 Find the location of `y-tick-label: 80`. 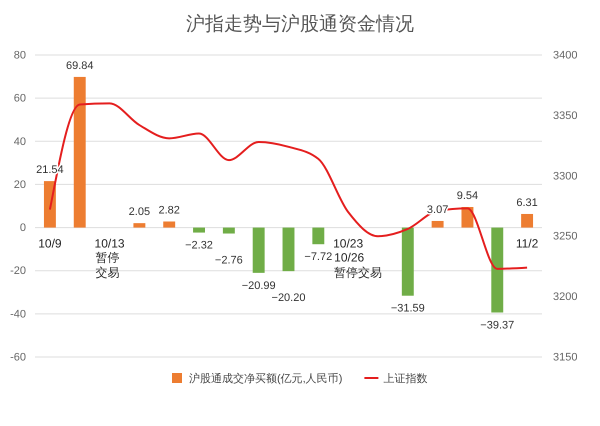

y-tick-label: 80 is located at coordinates (20, 56).